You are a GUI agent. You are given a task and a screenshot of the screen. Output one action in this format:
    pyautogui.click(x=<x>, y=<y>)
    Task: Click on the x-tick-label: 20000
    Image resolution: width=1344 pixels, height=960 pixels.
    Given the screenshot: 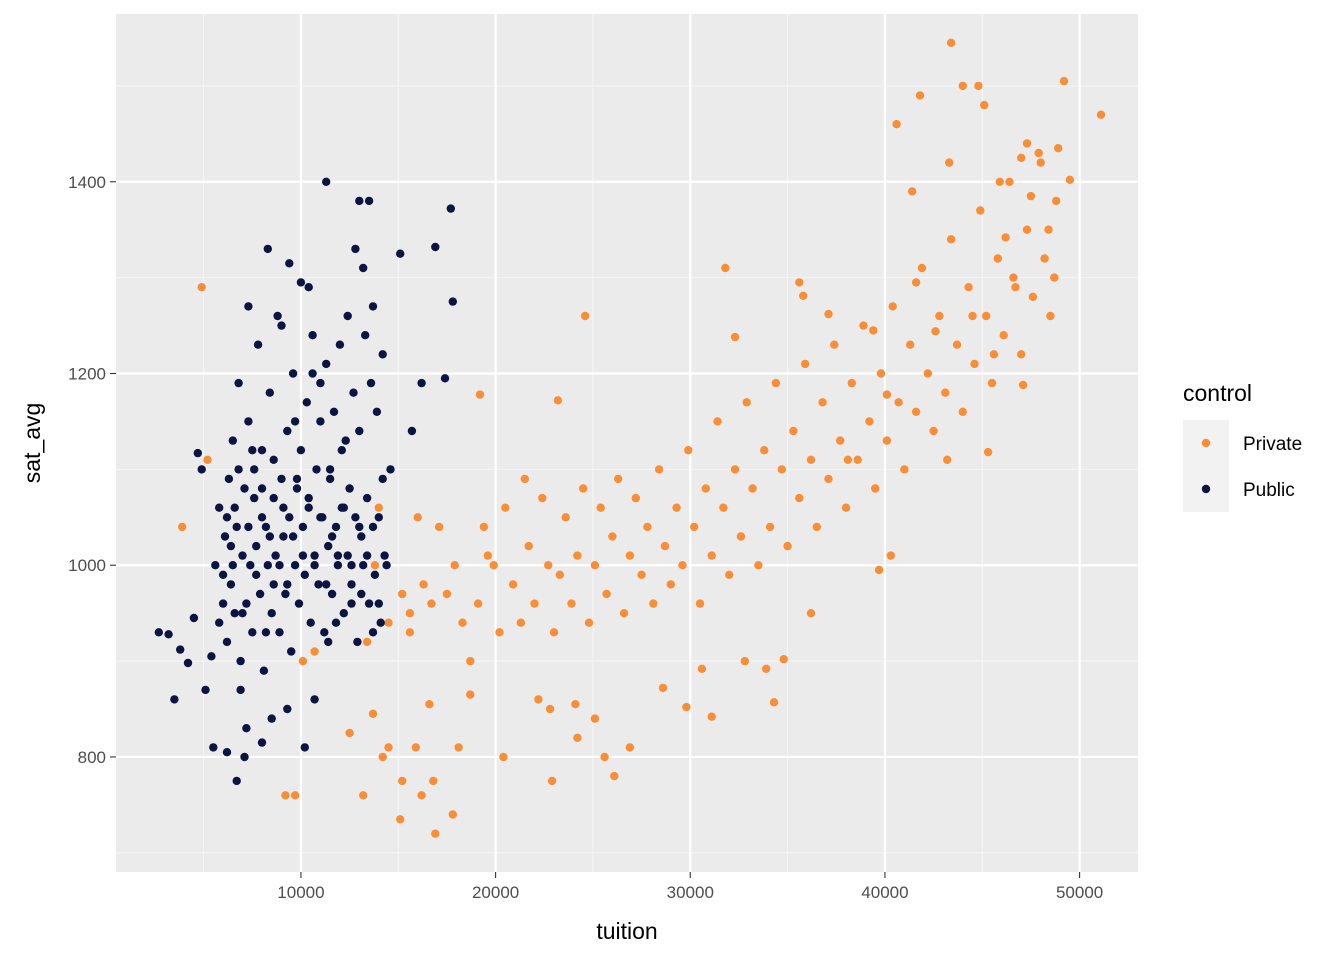 What is the action you would take?
    pyautogui.click(x=495, y=892)
    